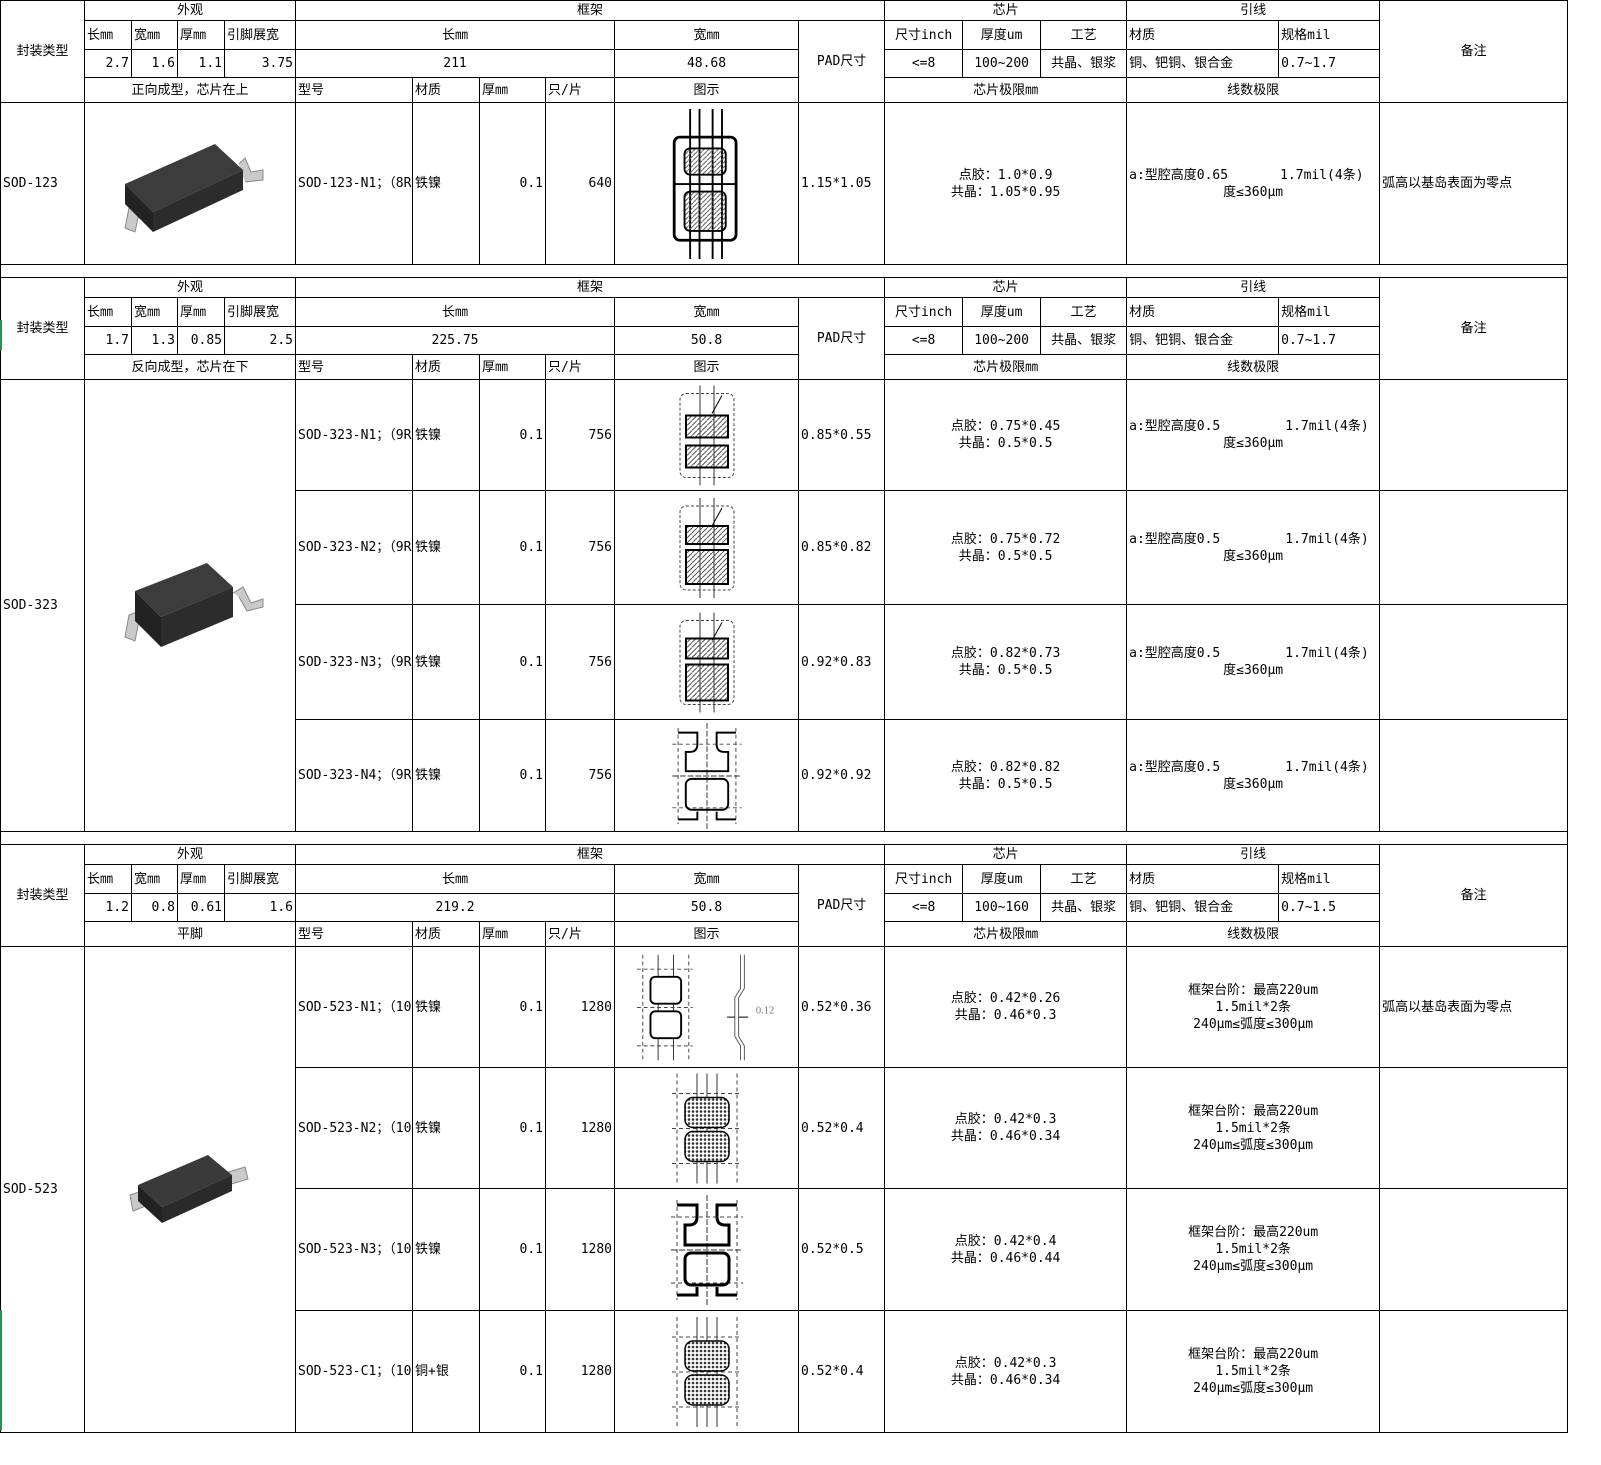 This screenshot has height=1465, width=1601. Describe the element at coordinates (354, 183) in the screenshot. I see `model: SOD-123-N1；（8R，不对称基岛）` at that location.